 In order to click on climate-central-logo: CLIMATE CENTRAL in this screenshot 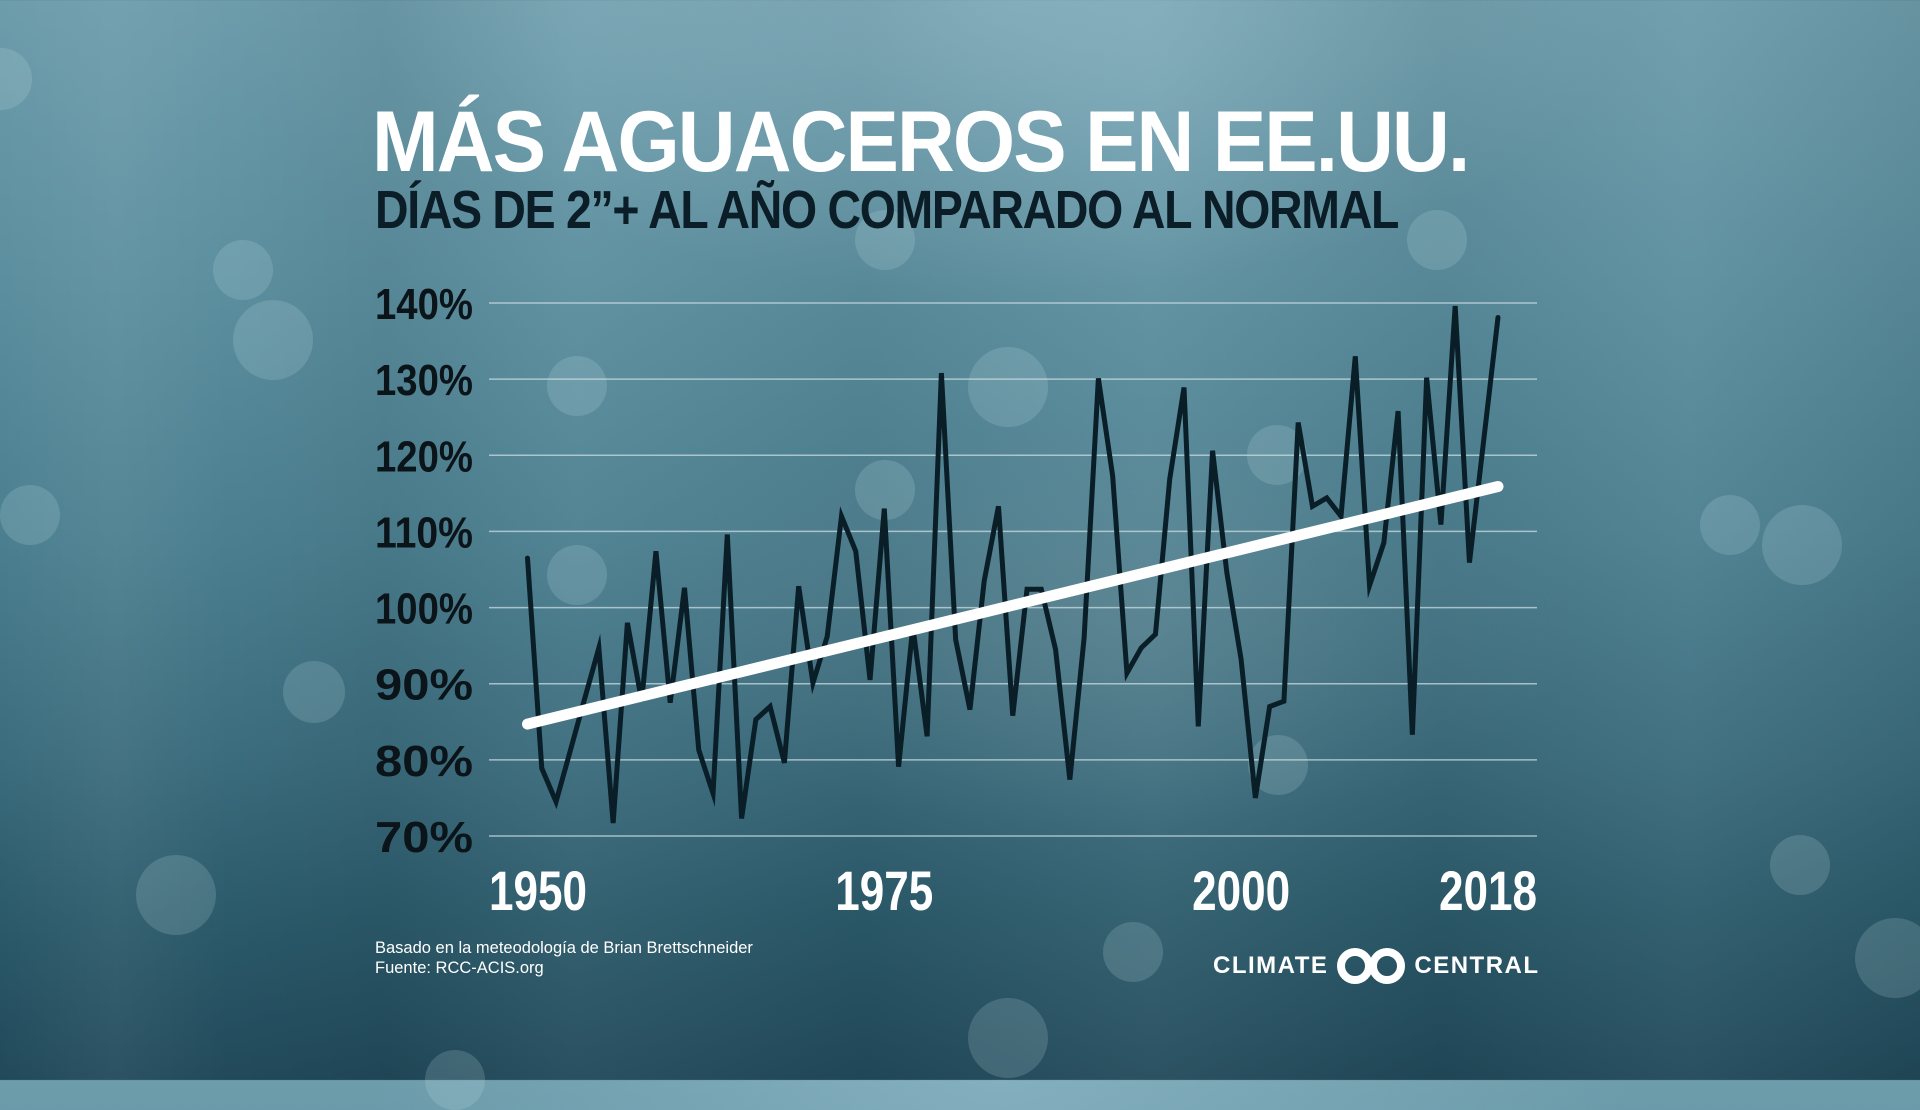, I will do `click(1376, 966)`.